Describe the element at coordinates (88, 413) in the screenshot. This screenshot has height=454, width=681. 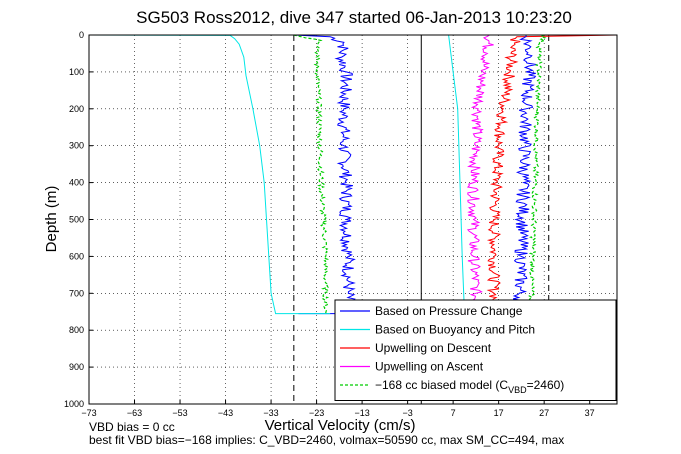
I see `x-tick-label: −73` at that location.